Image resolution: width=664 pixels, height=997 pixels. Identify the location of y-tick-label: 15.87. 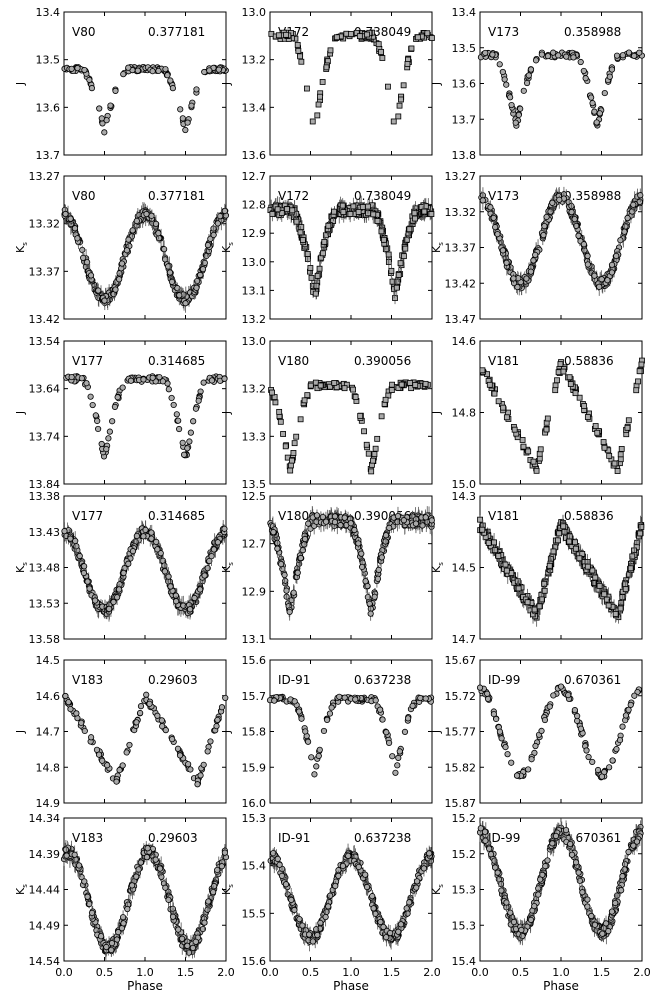
(461, 803).